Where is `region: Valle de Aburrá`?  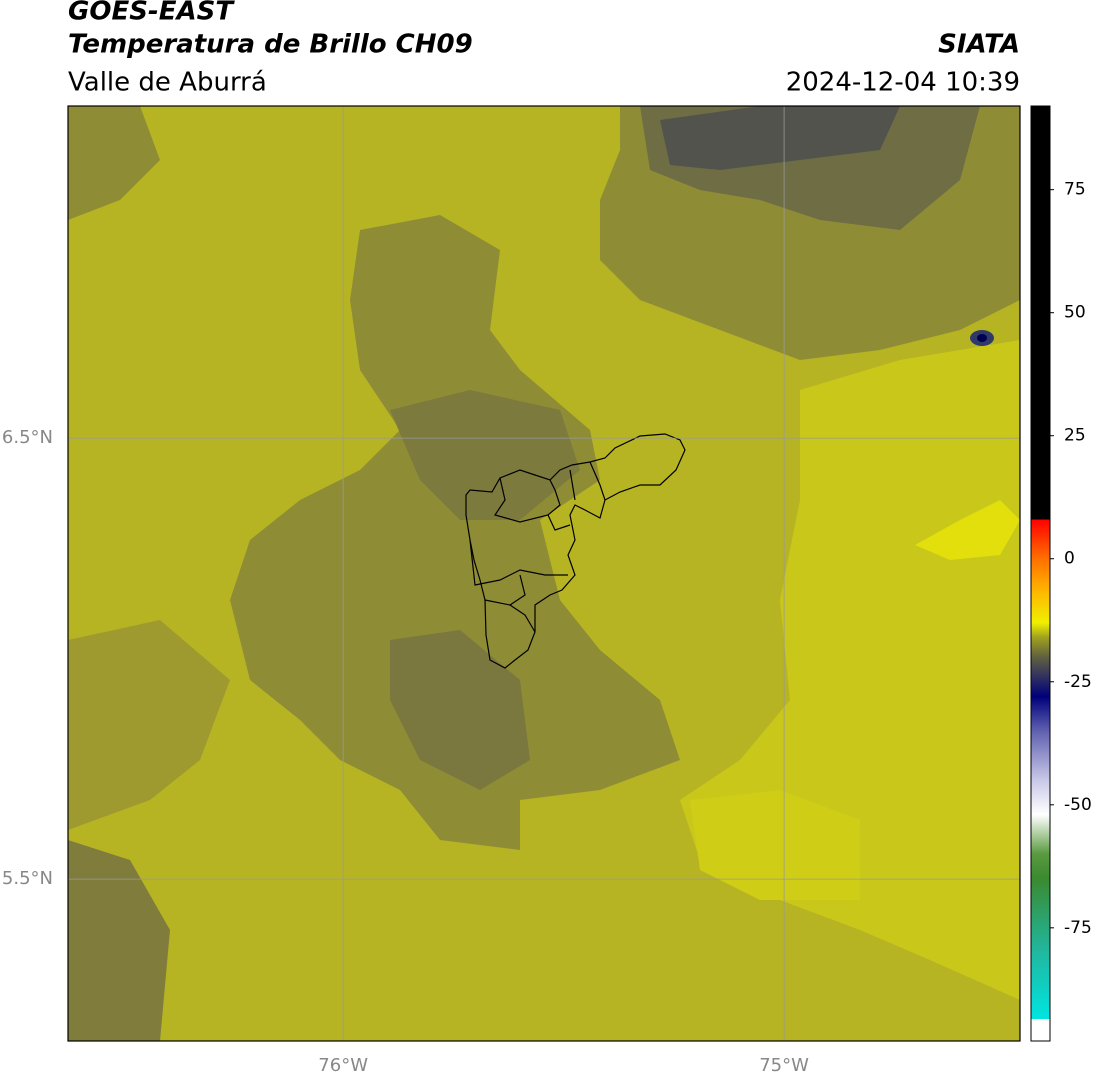
region: Valle de Aburrá is located at coordinates (167, 83).